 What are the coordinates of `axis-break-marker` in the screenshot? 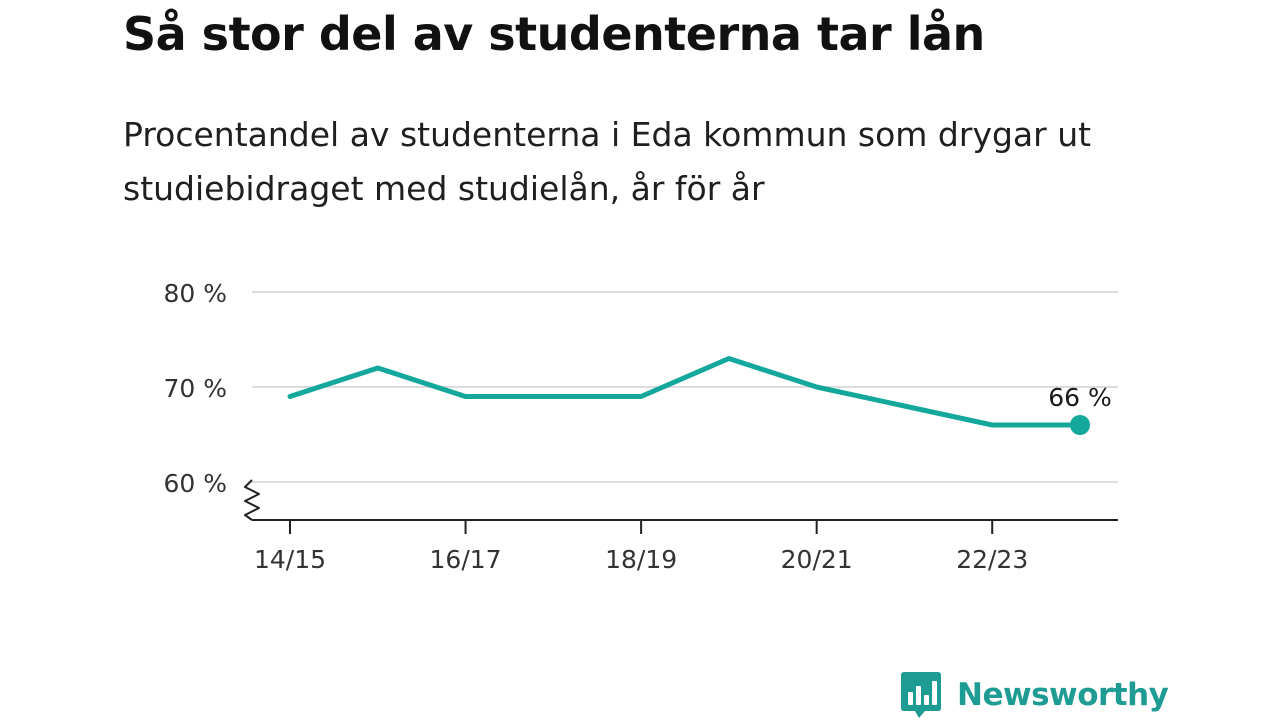 It's located at (252, 500).